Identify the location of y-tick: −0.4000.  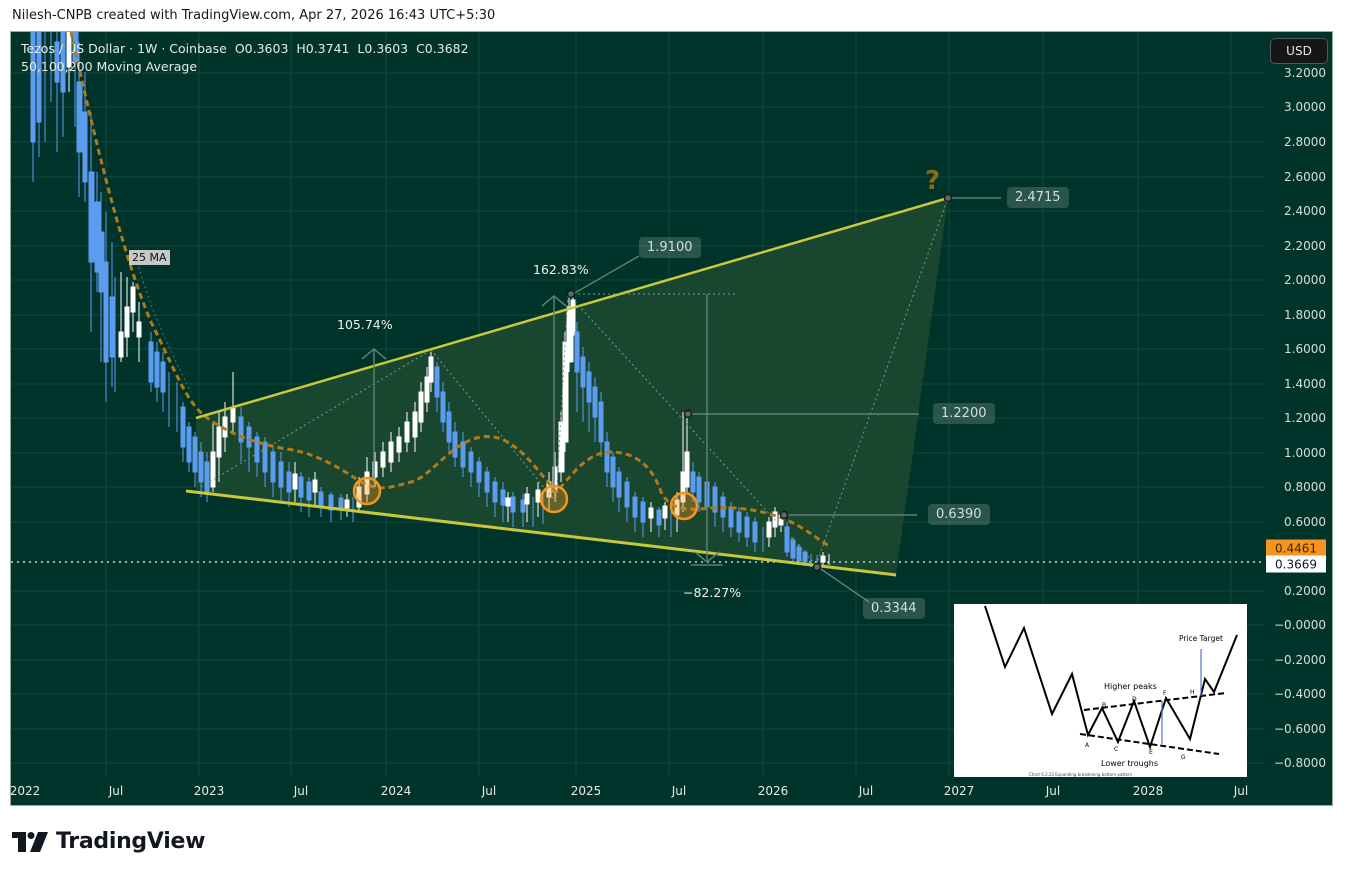
(1299, 694).